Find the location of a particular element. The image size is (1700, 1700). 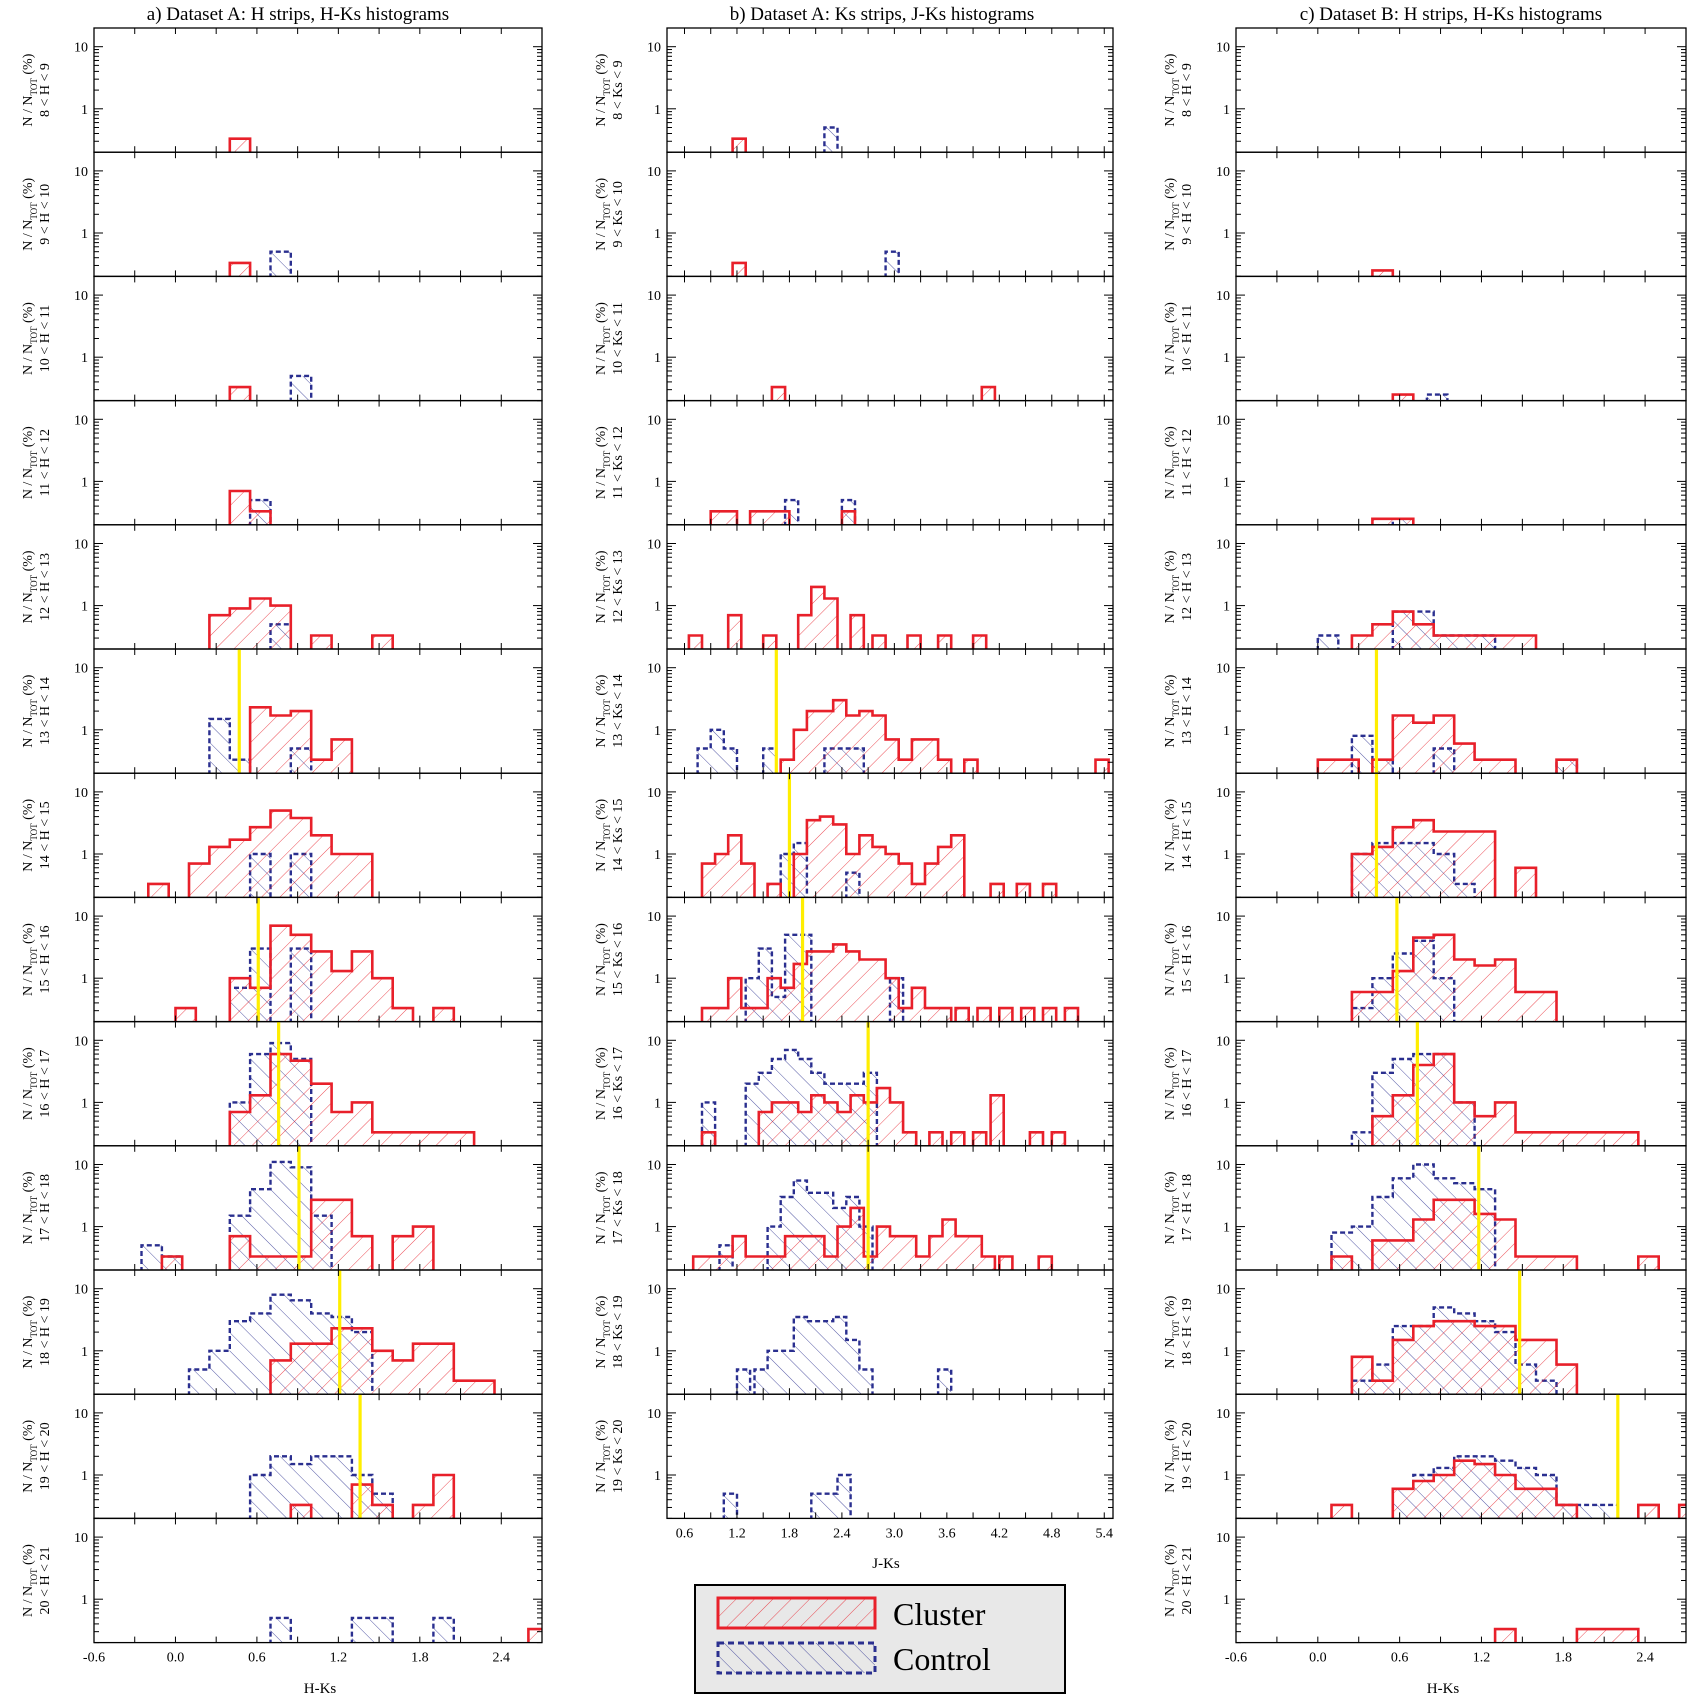

panel-y-label: N / NTOT (%) 9 < Ks < 10 is located at coordinates (610, 213).